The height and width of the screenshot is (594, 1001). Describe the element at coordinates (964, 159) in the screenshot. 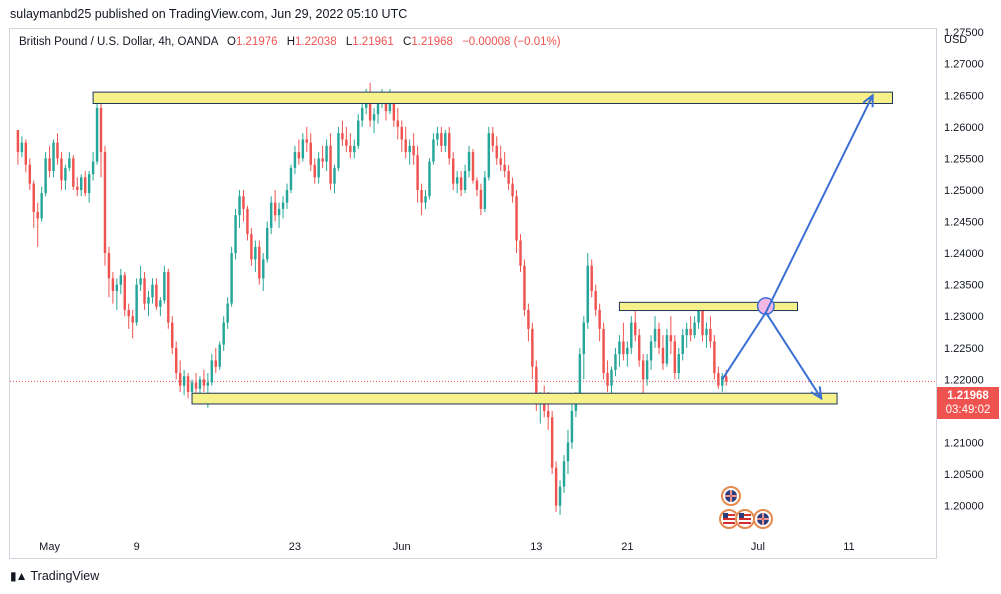

I see `y-tick-label: 1.25500` at that location.